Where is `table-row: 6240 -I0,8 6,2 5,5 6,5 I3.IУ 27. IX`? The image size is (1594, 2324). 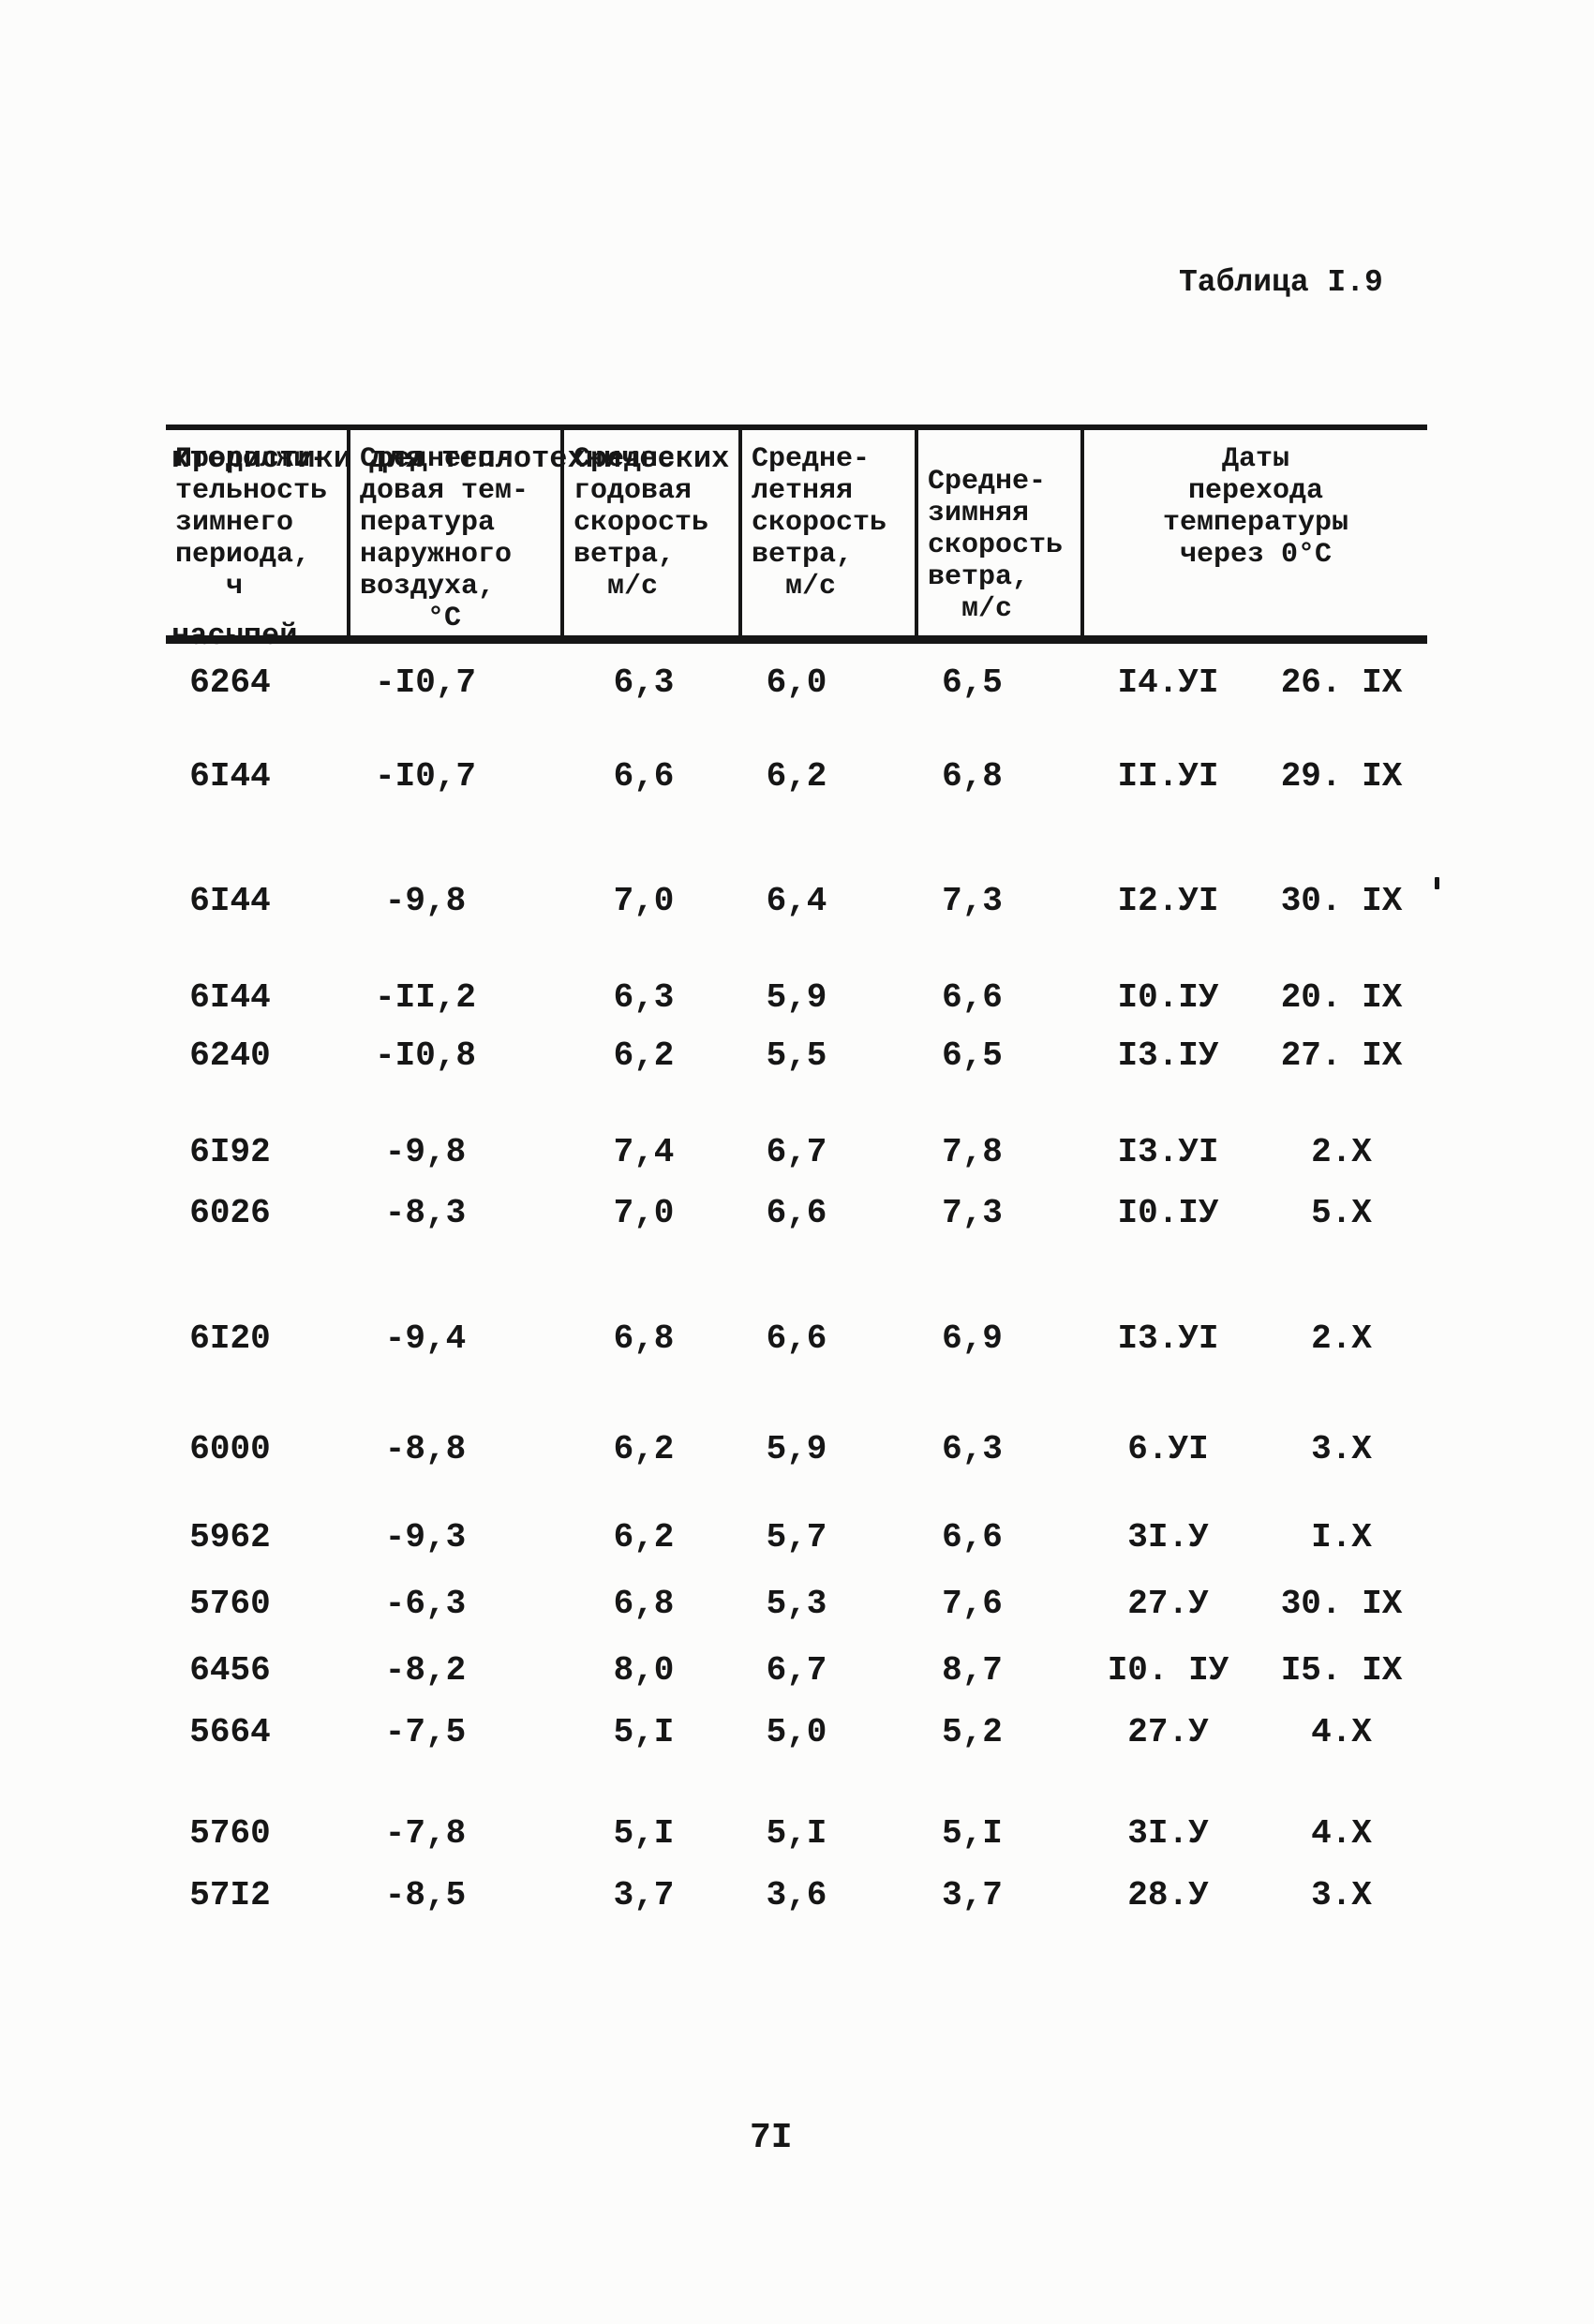
table-row: 6240 -I0,8 6,2 5,5 6,5 I3.IУ 27. IX is located at coordinates (796, 1056).